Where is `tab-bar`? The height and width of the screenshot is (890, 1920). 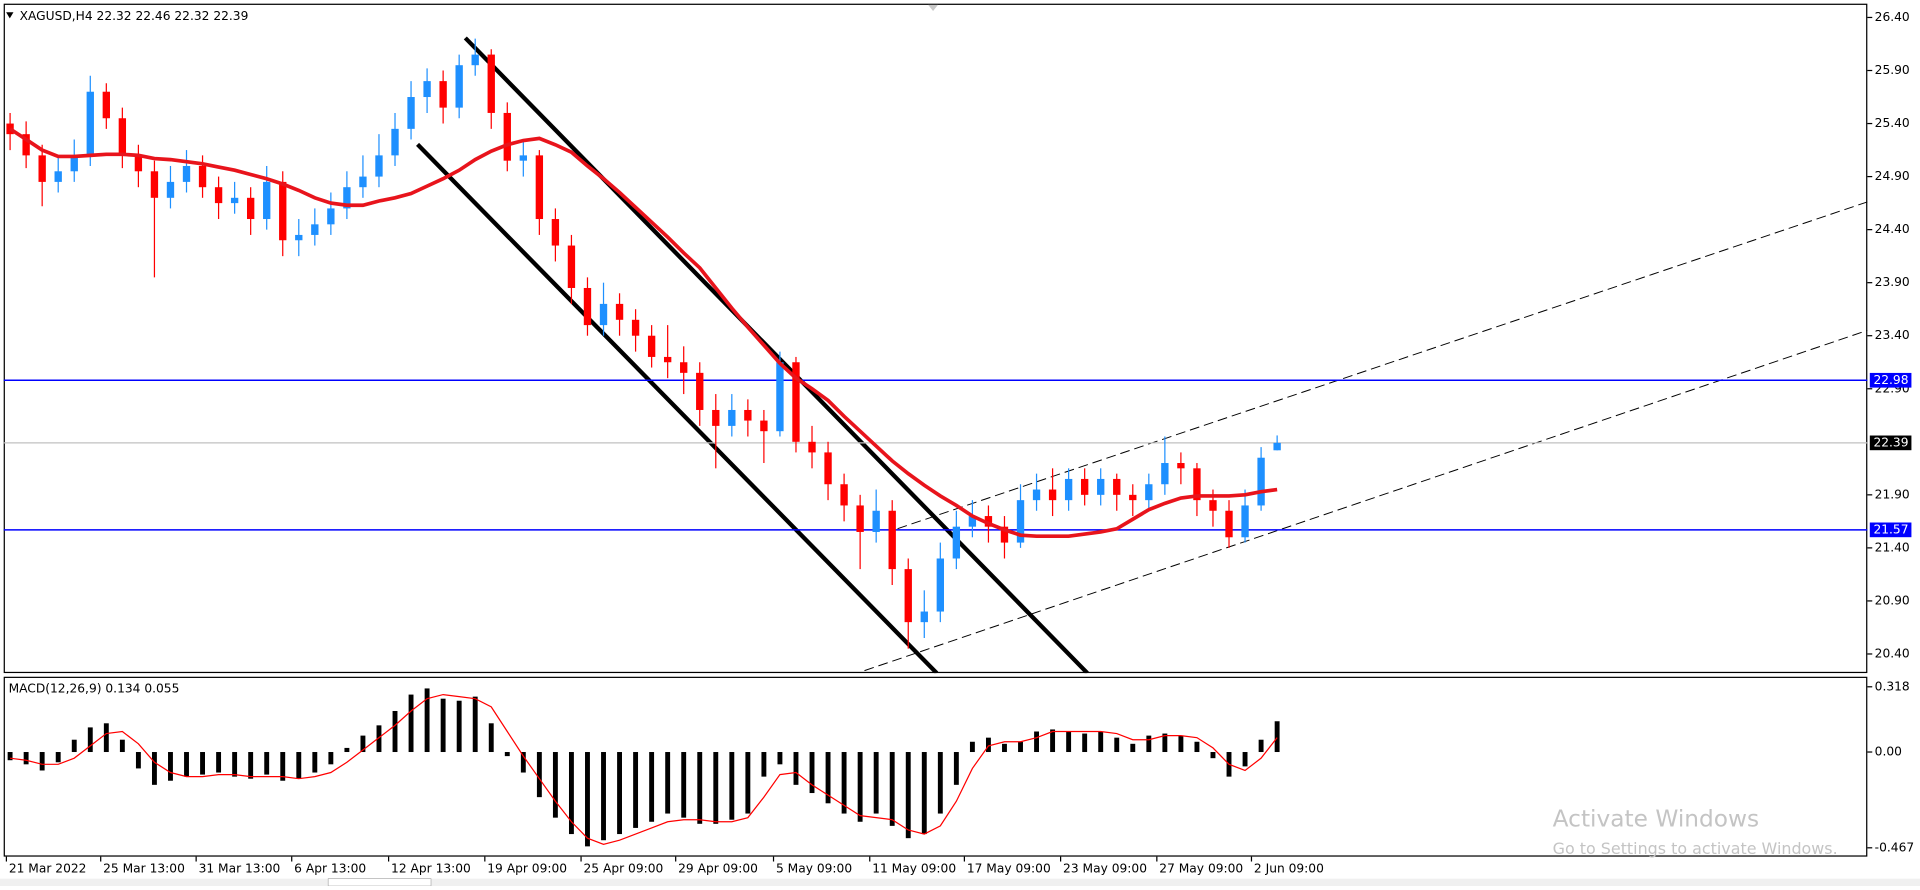
tab-bar is located at coordinates (960, 882).